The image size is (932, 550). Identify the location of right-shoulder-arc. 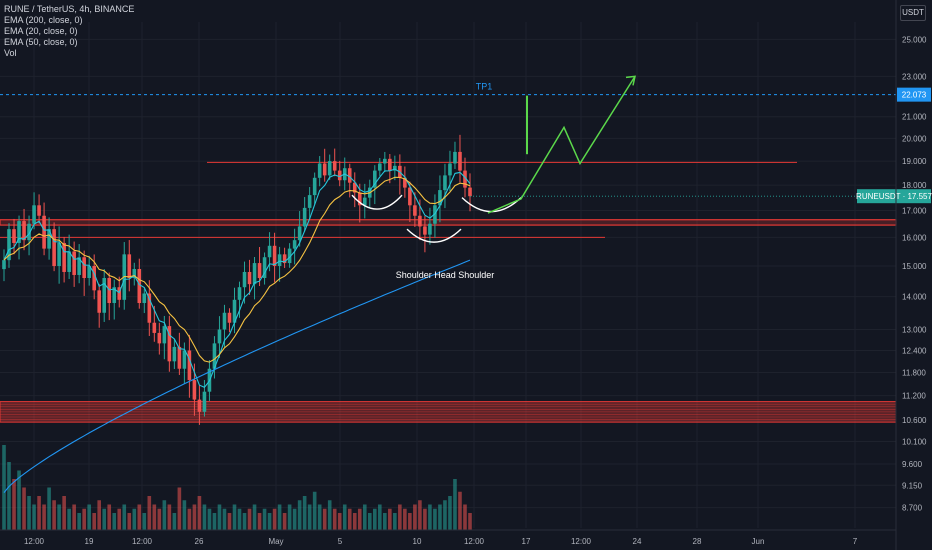
(491, 205).